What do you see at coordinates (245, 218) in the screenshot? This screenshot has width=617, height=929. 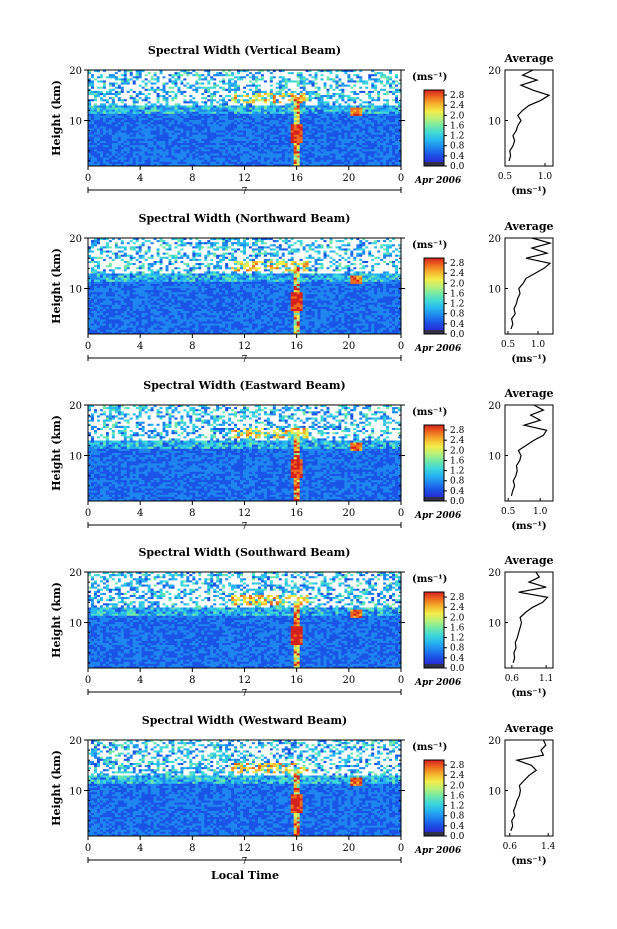 I see `panel-title: Spectral Width (Northward Beam)` at bounding box center [245, 218].